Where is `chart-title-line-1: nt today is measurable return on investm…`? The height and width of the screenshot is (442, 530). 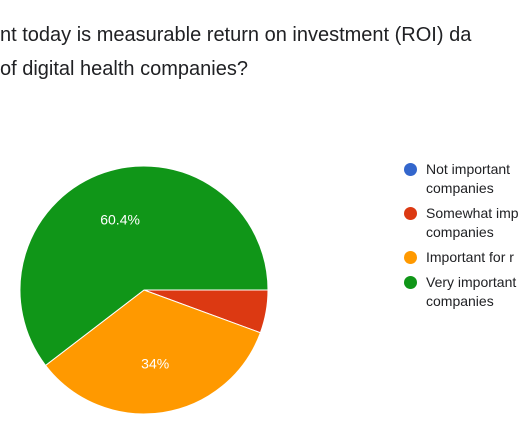
chart-title-line-1: nt today is measurable return on investm… is located at coordinates (236, 35).